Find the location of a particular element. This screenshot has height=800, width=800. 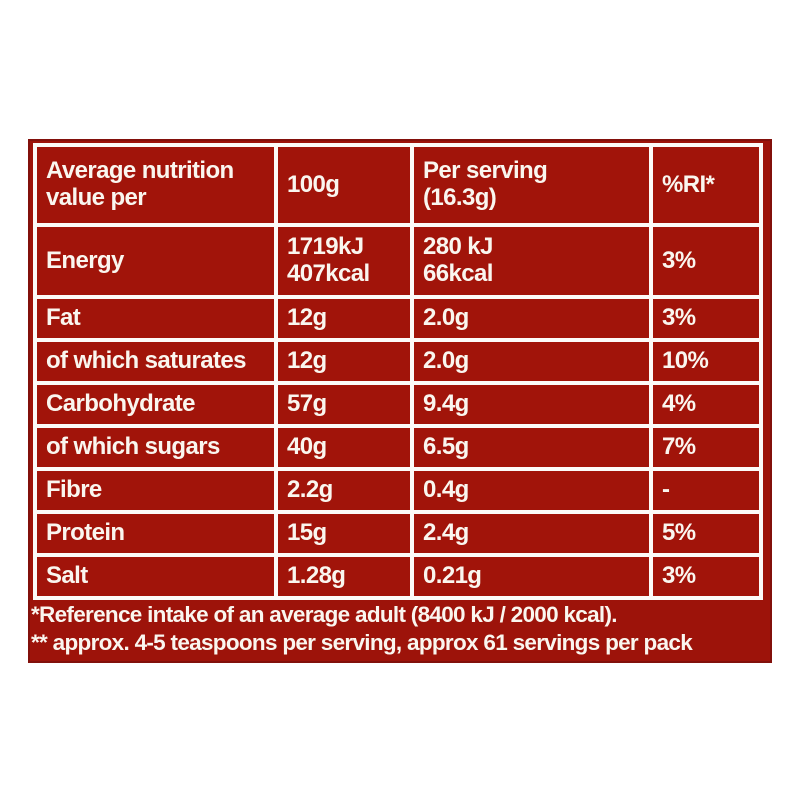

row-protein-label: Protein is located at coordinates (155, 533).